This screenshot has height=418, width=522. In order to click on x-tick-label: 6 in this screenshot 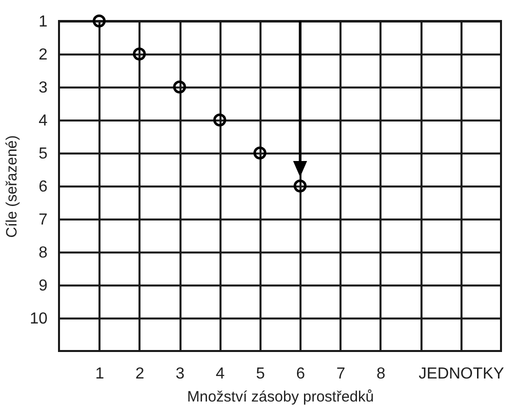, I will do `click(301, 374)`.